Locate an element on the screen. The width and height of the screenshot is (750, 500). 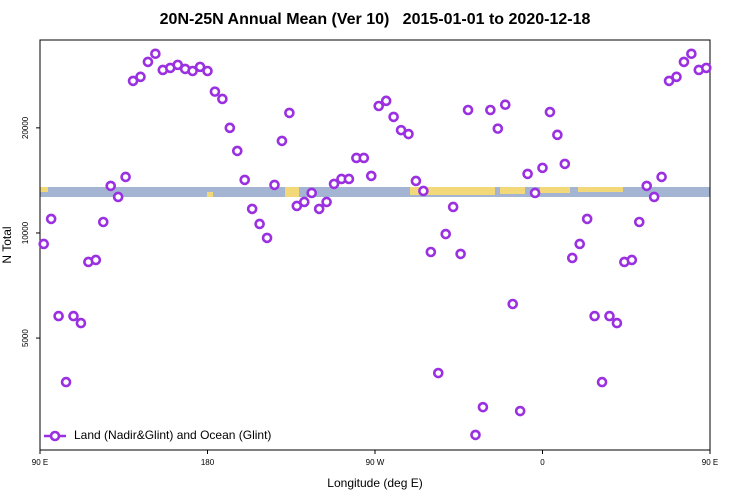
x-tick-label: 90 W is located at coordinates (375, 462).